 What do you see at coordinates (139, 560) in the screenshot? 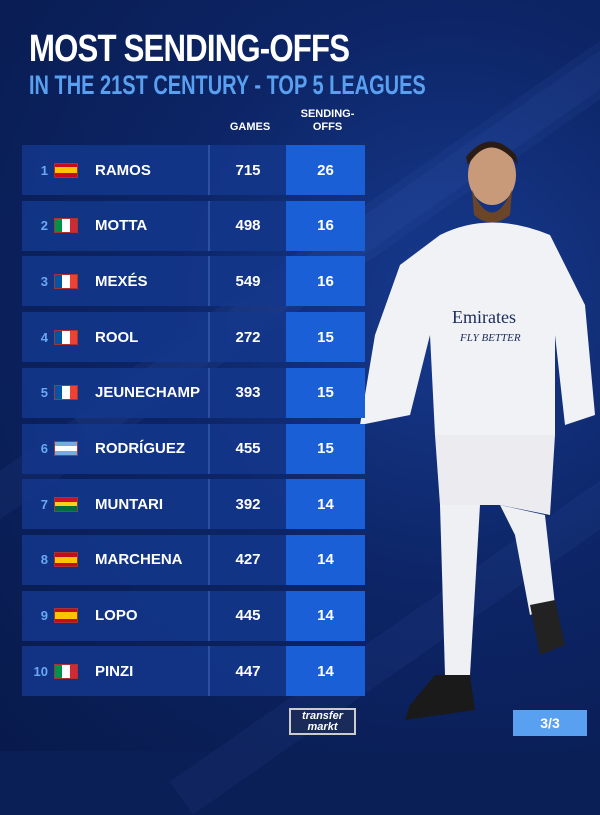
I see `player-name: MARCHENA` at bounding box center [139, 560].